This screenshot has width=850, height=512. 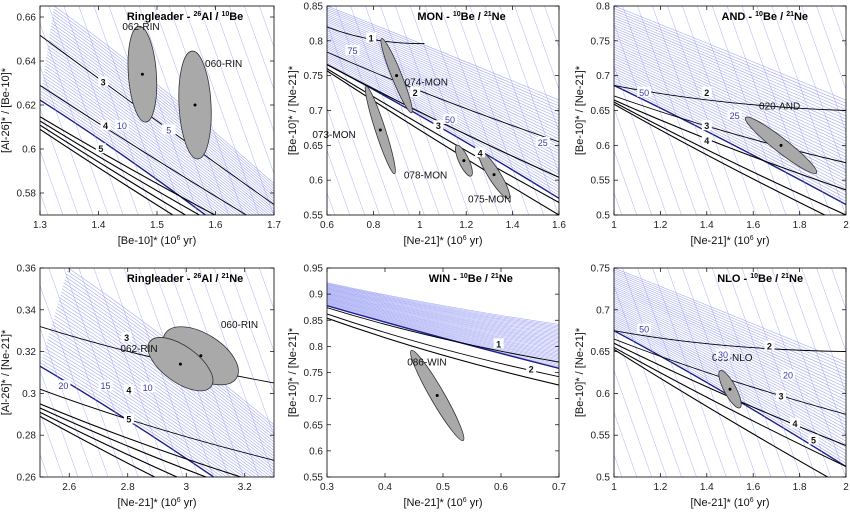 What do you see at coordinates (426, 362) in the screenshot?
I see `sample-label: 086-WIN` at bounding box center [426, 362].